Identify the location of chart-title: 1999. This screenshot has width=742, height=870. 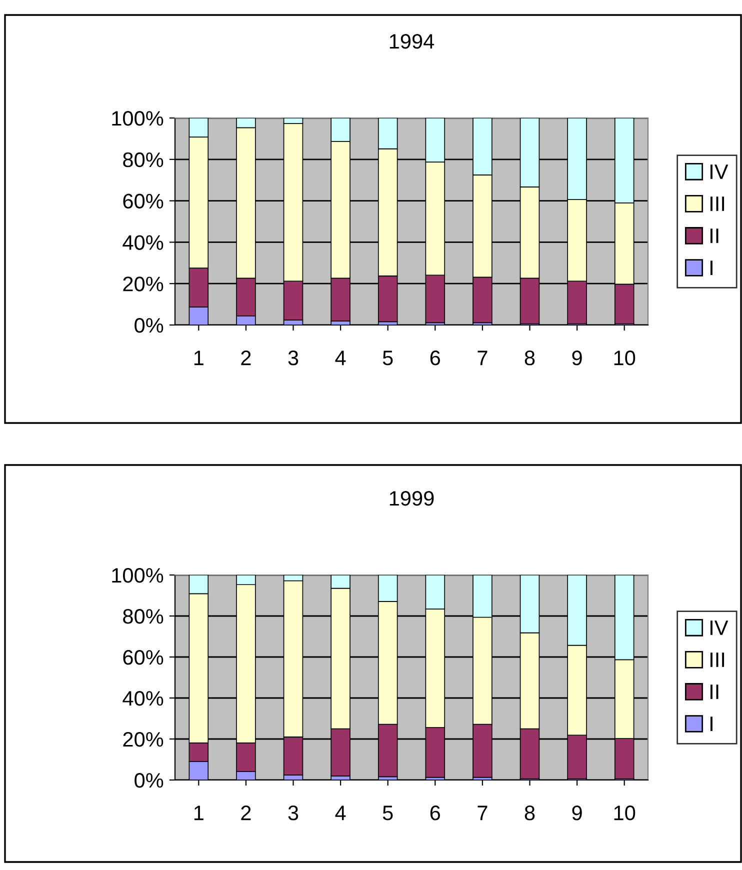
(412, 498).